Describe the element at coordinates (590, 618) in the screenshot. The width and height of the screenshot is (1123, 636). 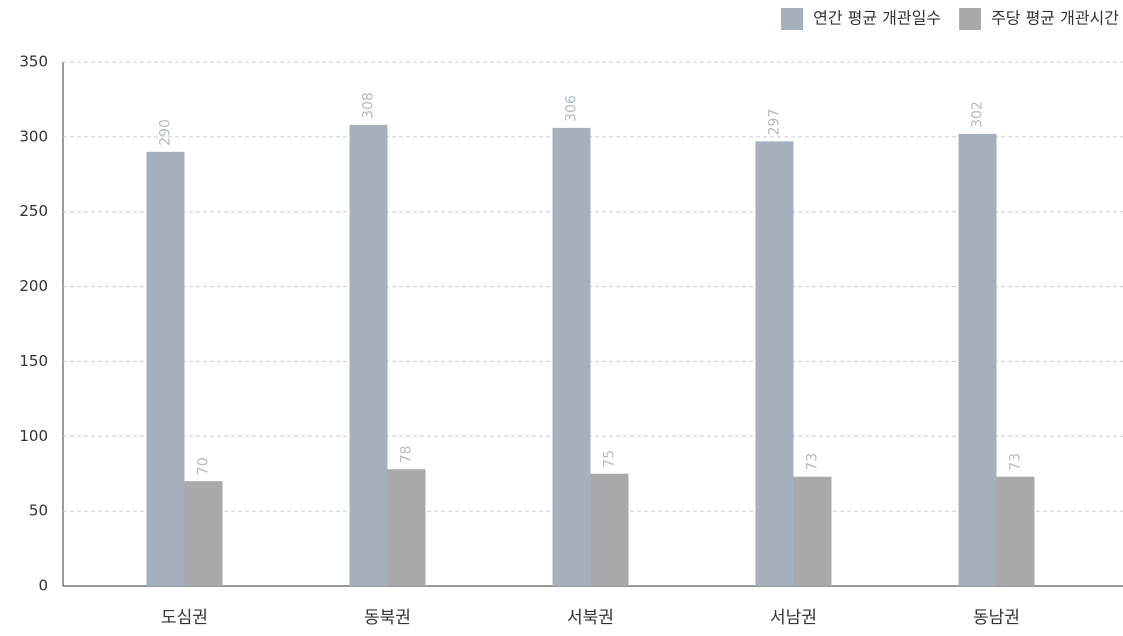
I see `x-tick-label: 서북권` at that location.